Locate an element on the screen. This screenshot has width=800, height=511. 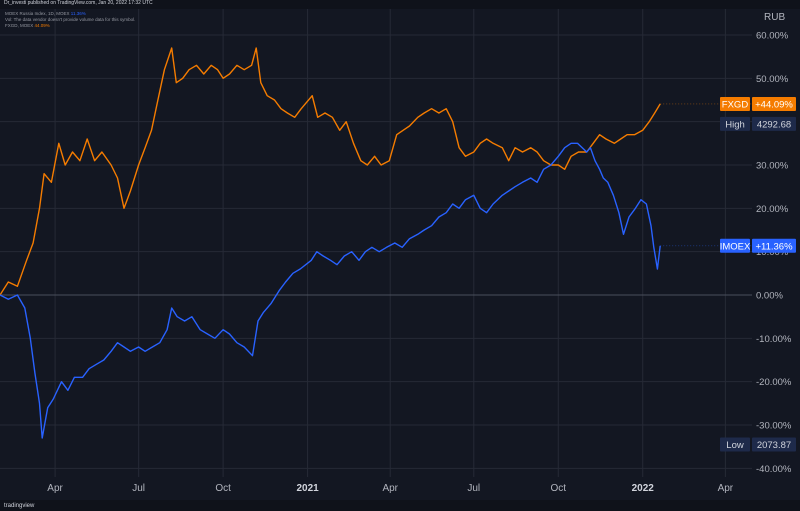
series-value-fxgd: +44.09% is located at coordinates (774, 104).